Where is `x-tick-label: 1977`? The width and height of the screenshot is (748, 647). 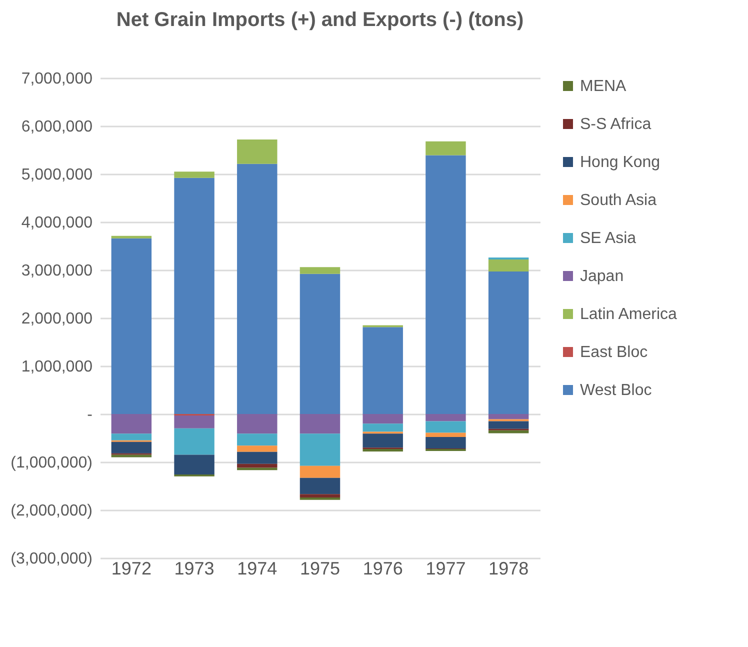 x-tick-label: 1977 is located at coordinates (446, 568).